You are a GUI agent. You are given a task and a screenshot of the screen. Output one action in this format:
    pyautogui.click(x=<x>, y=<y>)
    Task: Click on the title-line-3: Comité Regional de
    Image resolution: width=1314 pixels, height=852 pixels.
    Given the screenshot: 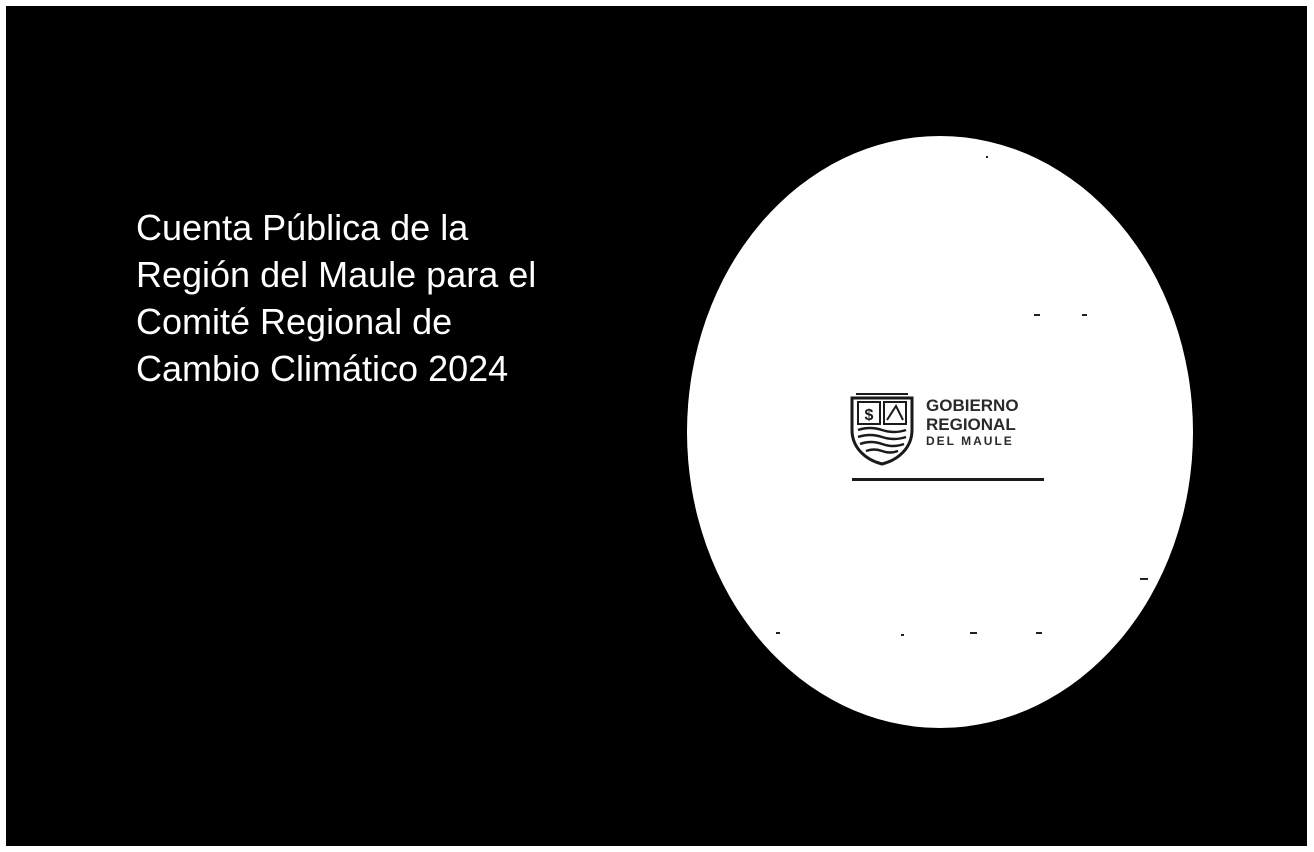 What is the action you would take?
    pyautogui.click(x=294, y=321)
    